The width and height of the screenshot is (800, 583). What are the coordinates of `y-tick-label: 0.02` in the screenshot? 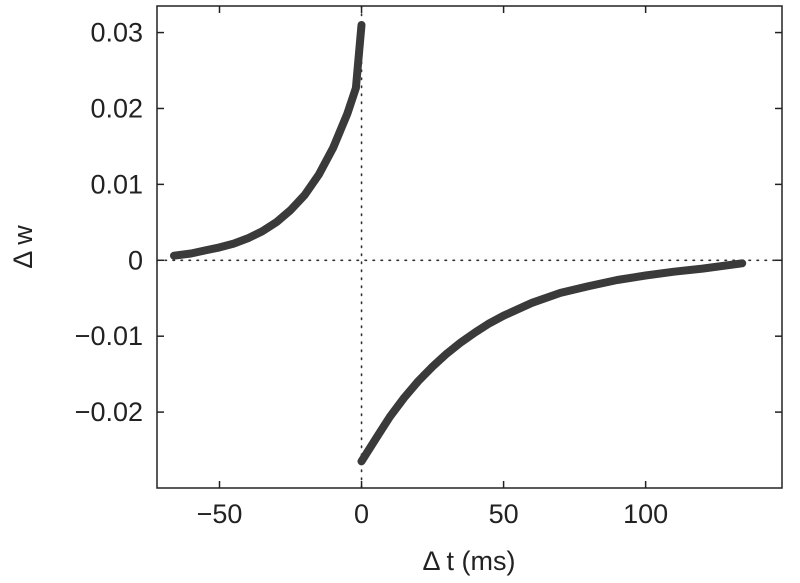 It's located at (116, 108).